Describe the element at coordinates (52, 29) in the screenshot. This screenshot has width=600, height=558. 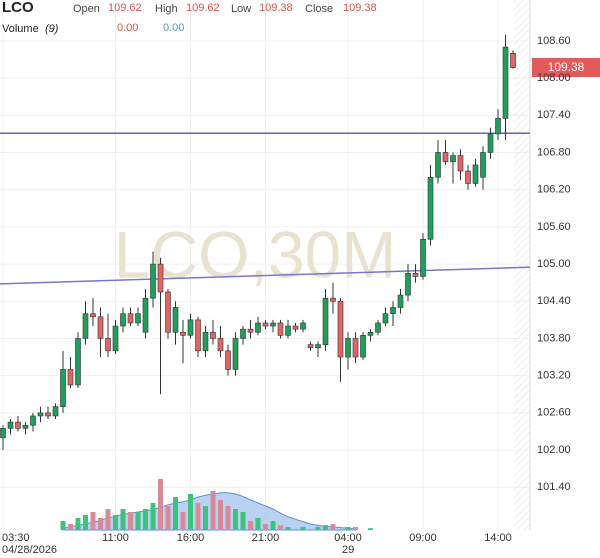
I see `volume-period: (9)` at that location.